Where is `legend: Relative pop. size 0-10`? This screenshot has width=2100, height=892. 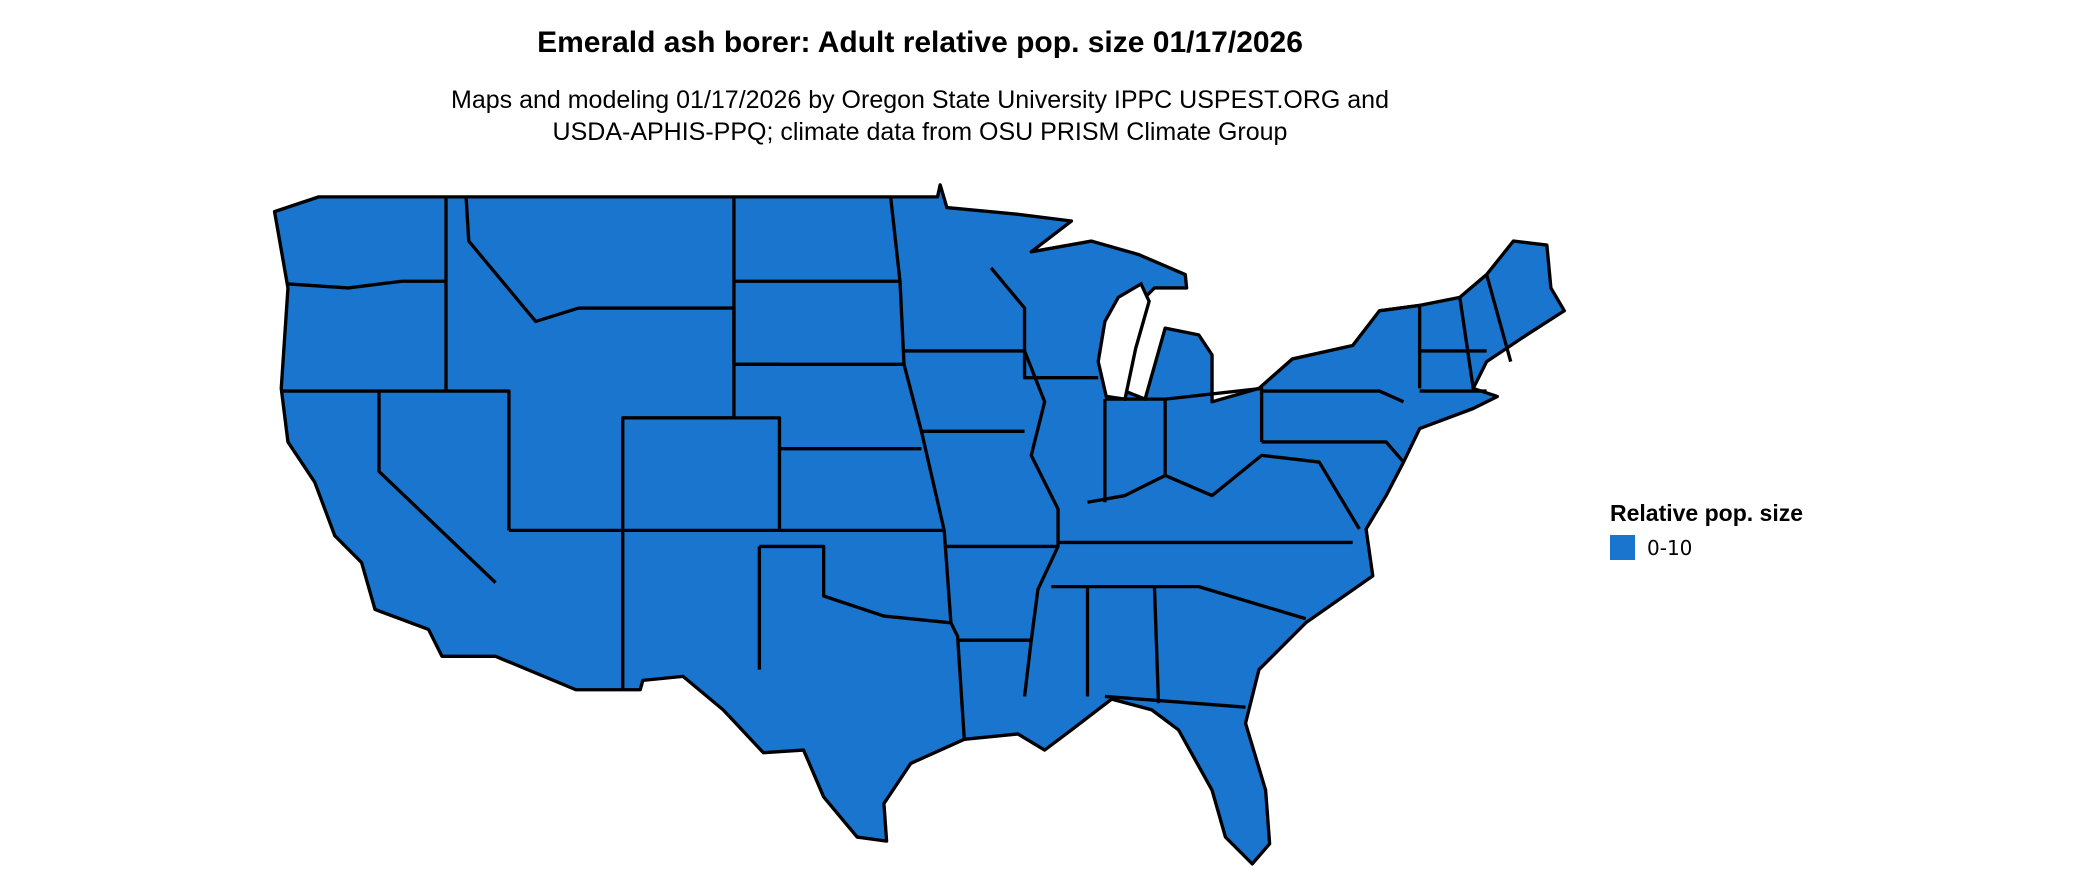 legend: Relative pop. size 0-10 is located at coordinates (1706, 530).